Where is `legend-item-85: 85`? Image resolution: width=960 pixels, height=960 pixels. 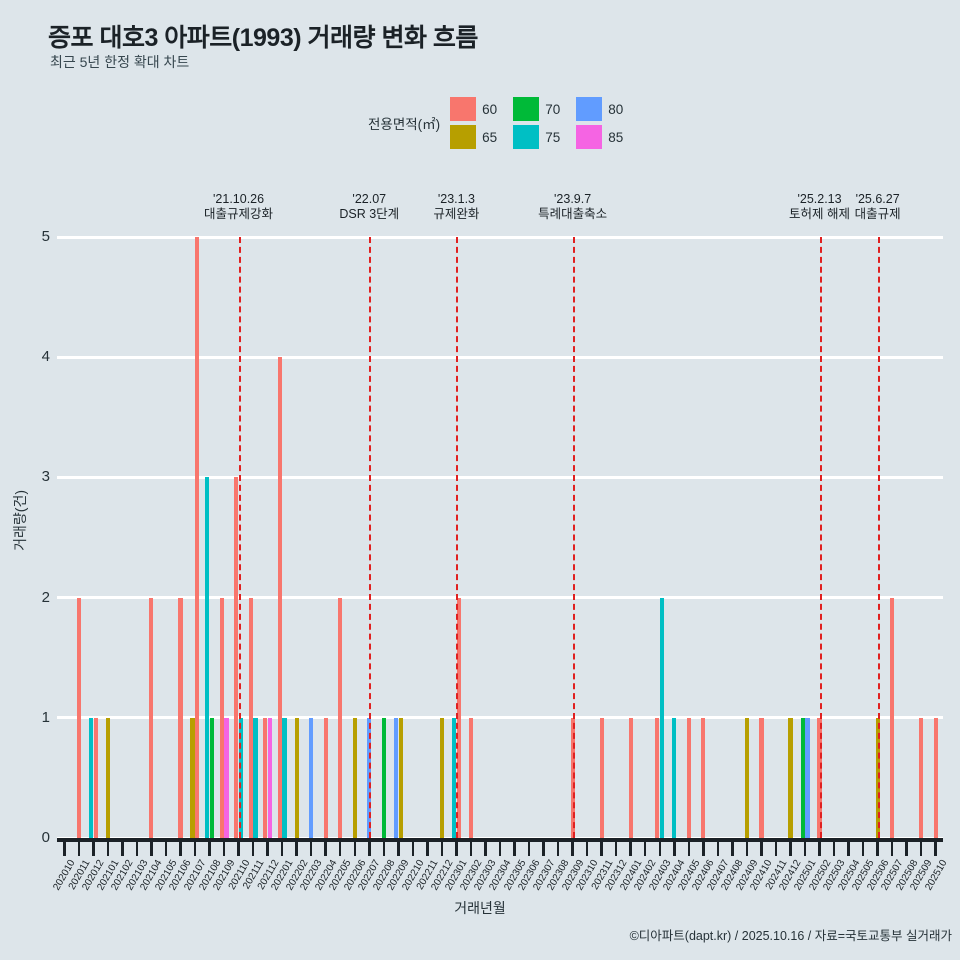 legend-item-85: 85 is located at coordinates (599, 137).